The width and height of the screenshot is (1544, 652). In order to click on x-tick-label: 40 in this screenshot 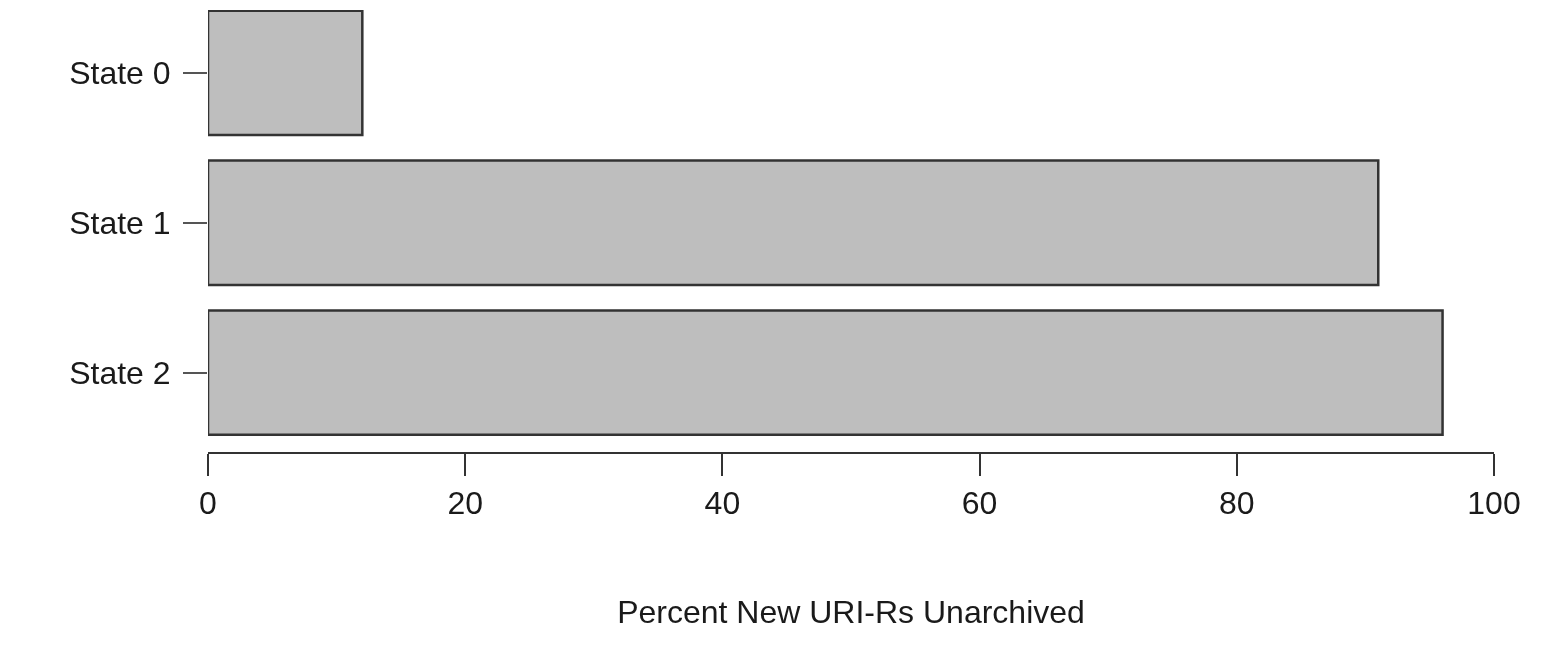, I will do `click(722, 503)`.